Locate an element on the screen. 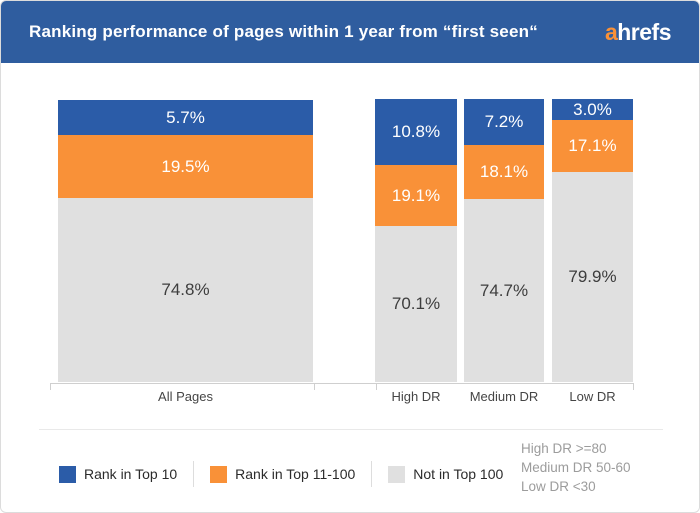 The image size is (700, 513). segment-top10: 10.8% is located at coordinates (416, 132).